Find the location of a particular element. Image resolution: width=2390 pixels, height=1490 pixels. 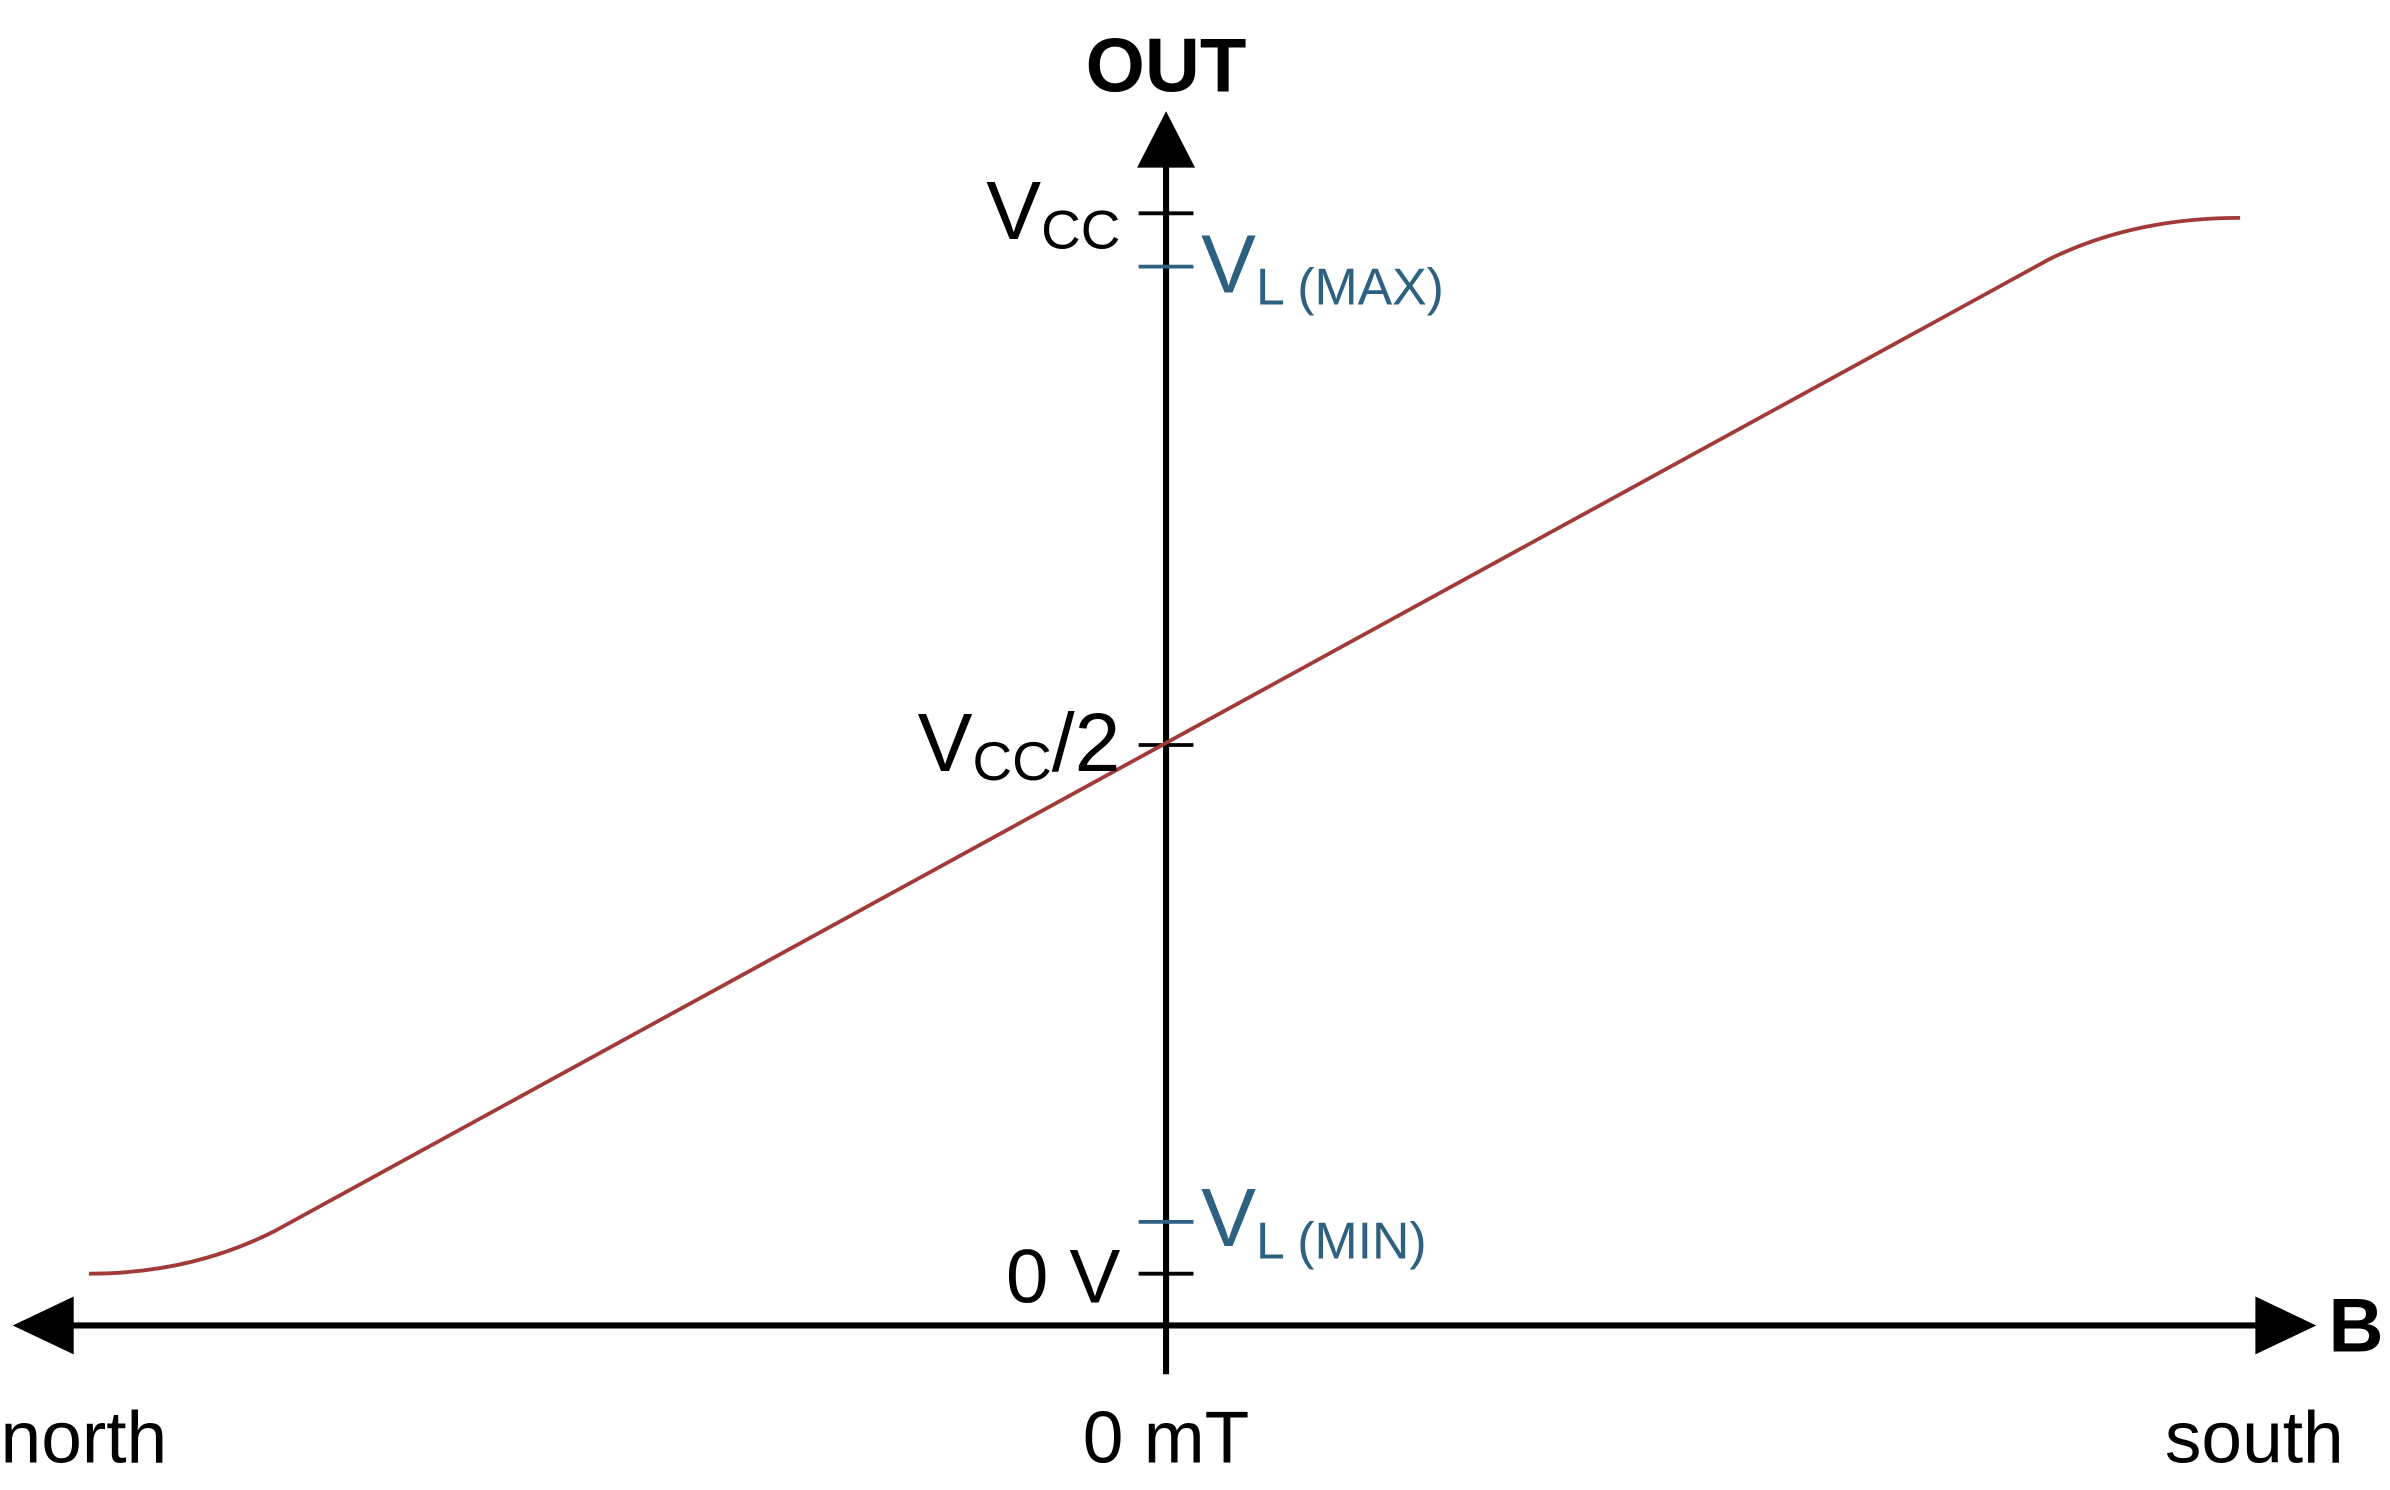

south-label: south is located at coordinates (2254, 1438).